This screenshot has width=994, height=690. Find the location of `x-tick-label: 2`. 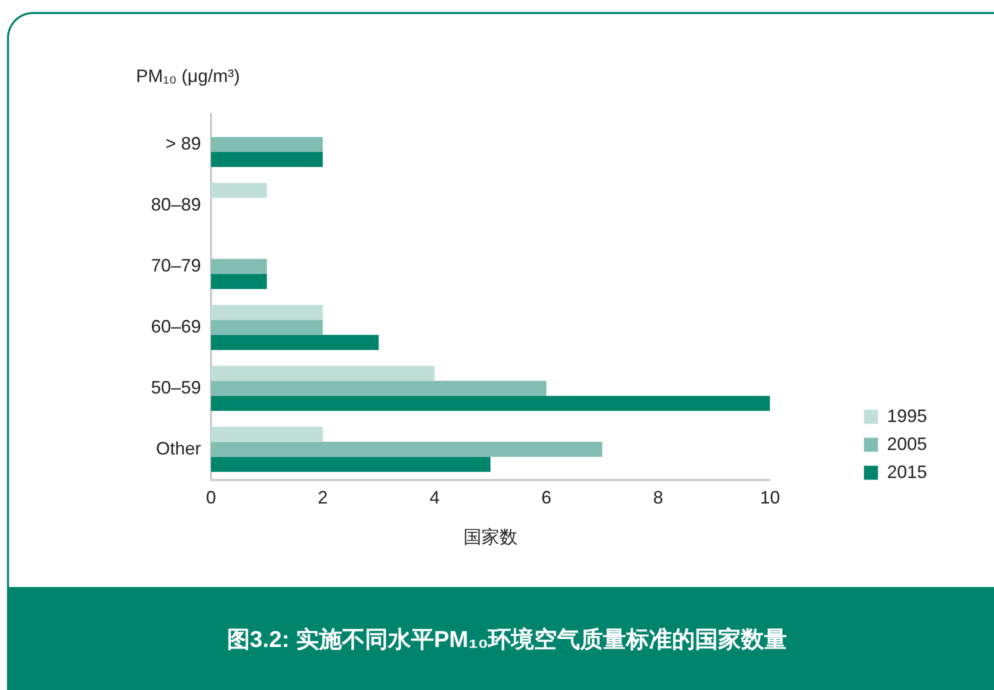

x-tick-label: 2 is located at coordinates (323, 498).